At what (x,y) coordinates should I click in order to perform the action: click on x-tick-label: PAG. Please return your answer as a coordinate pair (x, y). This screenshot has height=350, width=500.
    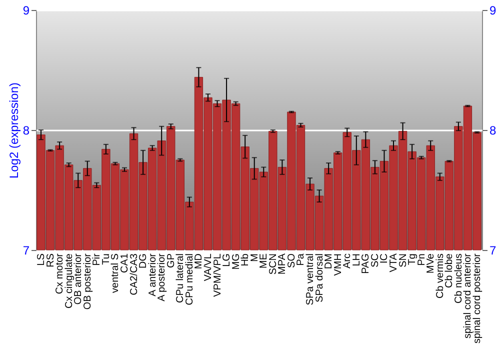
    Looking at the image, I should click on (366, 263).